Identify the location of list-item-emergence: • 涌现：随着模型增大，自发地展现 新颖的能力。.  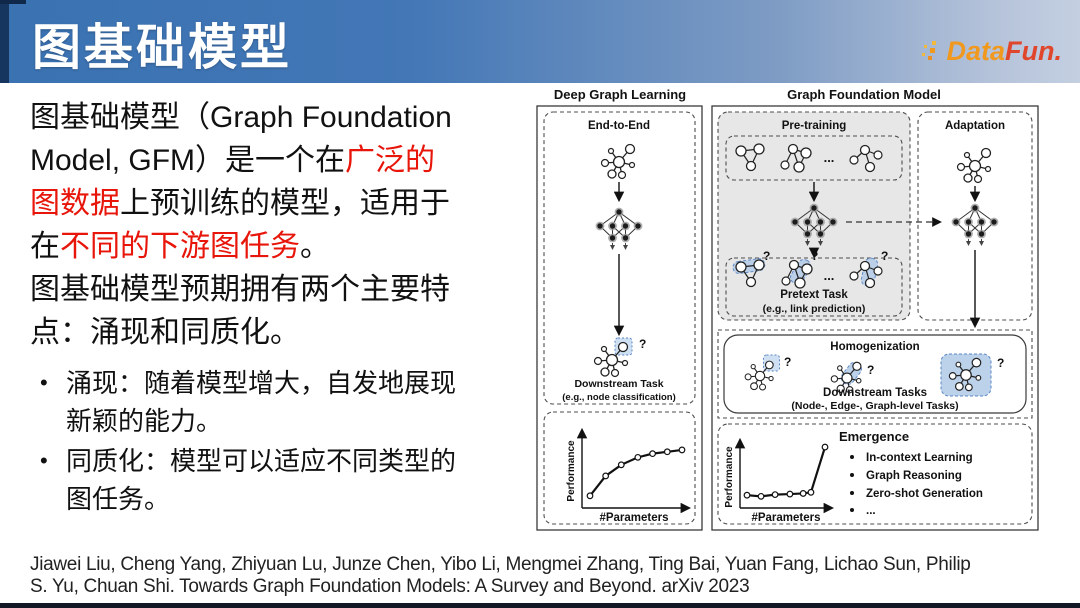
(277, 402).